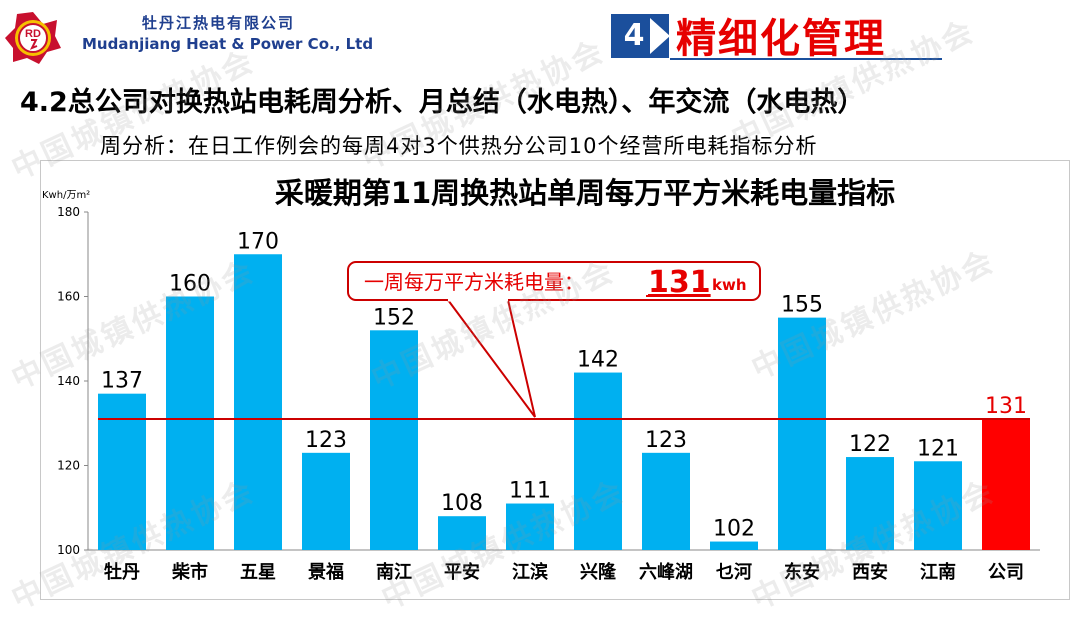 This screenshot has height=618, width=1080. I want to click on x-tick-label: 西安, so click(870, 572).